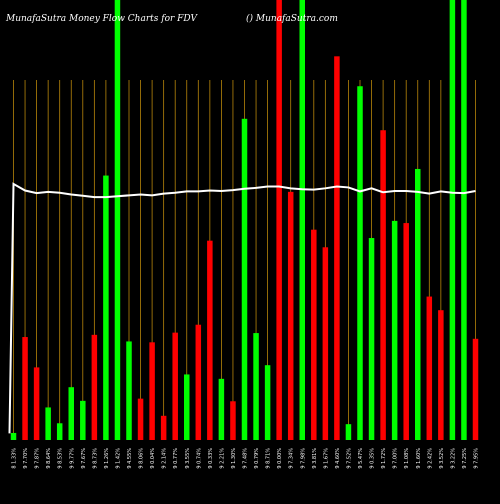 The image size is (500, 504). What do you see at coordinates (315, 458) in the screenshot?
I see `x-tick-label: 9 3.81%` at bounding box center [315, 458].